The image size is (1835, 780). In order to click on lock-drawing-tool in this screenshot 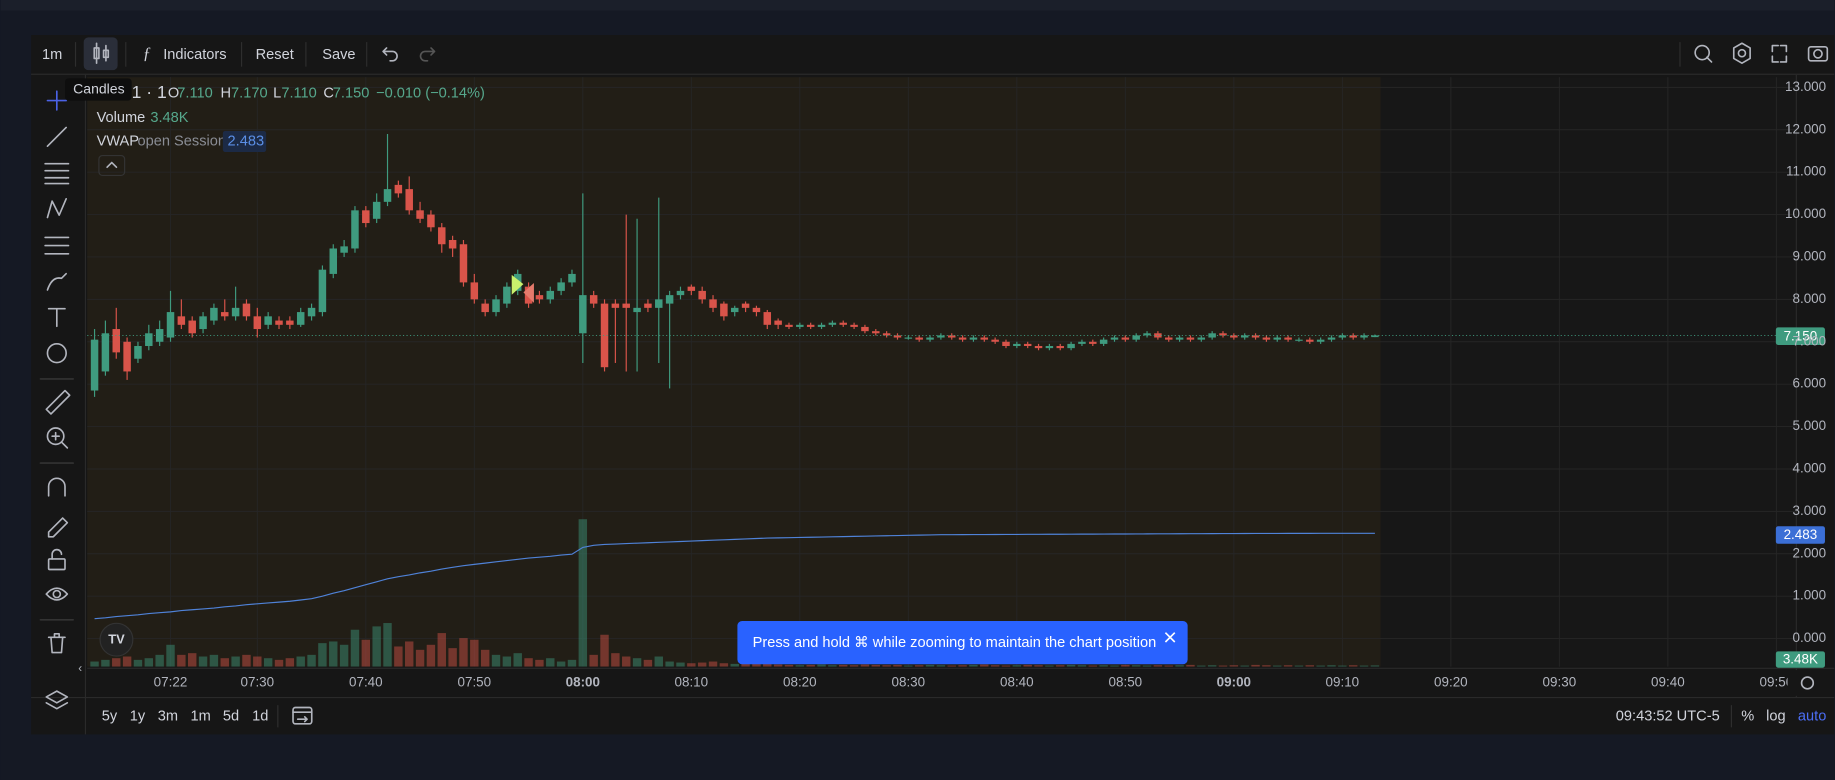, I will do `click(58, 527)`.